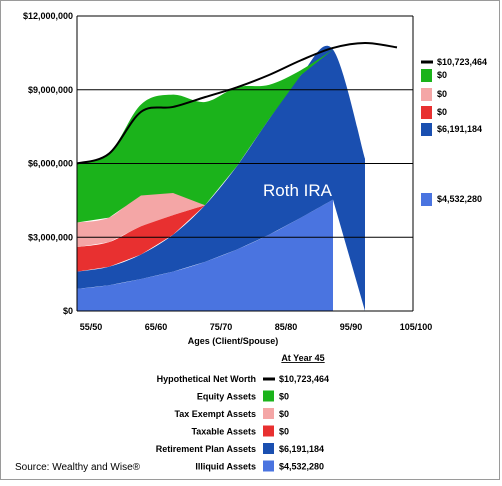 The height and width of the screenshot is (486, 502). Describe the element at coordinates (91, 327) in the screenshot. I see `x-tick-label: 55/50` at that location.